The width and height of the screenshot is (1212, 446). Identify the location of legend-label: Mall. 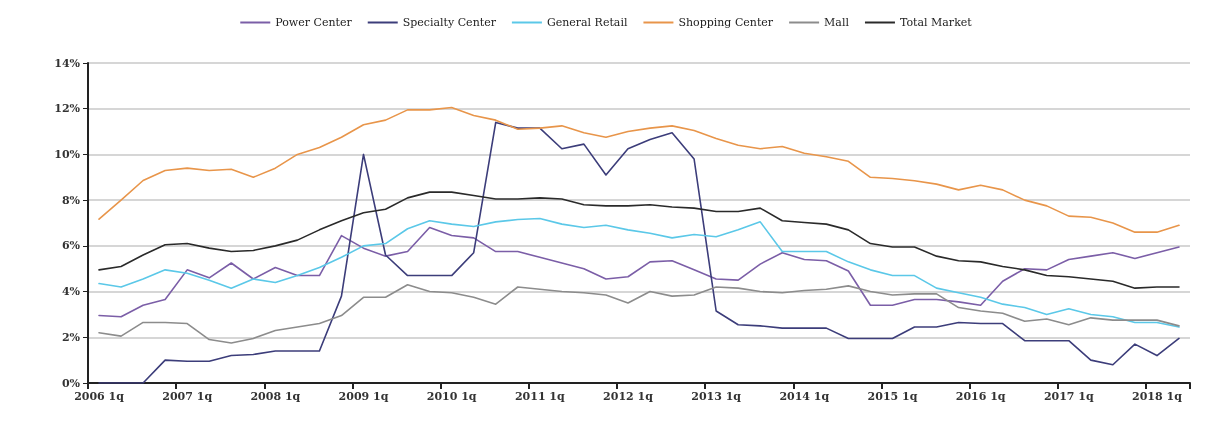
(837, 22).